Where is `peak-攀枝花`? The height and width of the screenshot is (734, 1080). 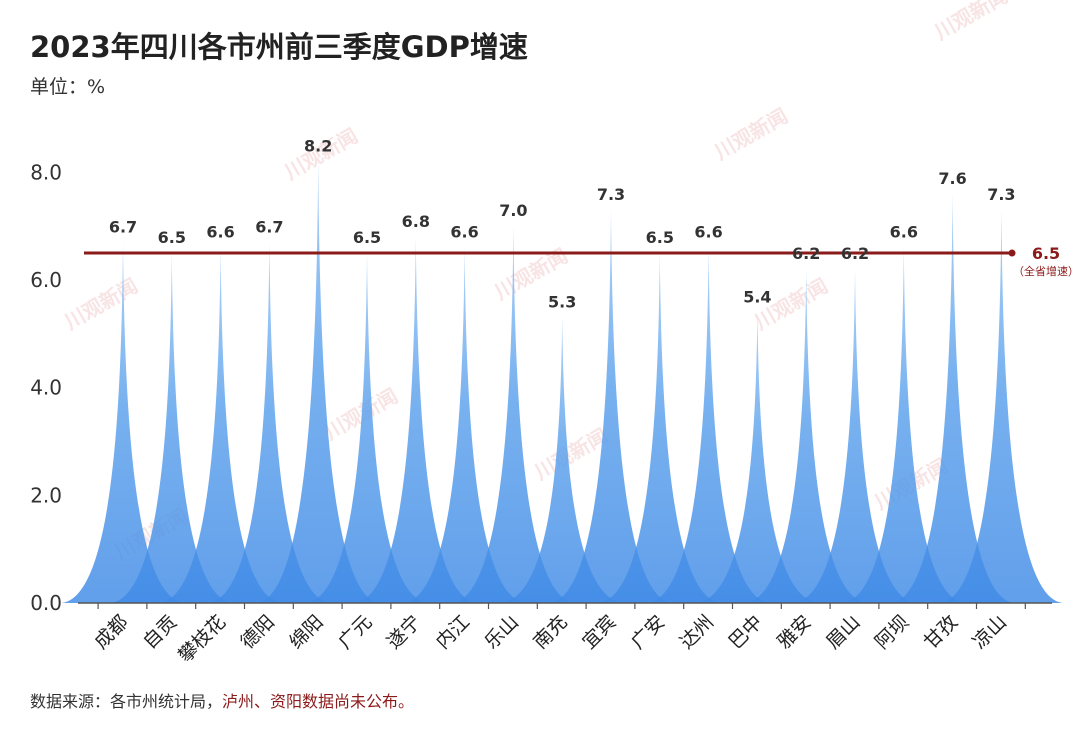
peak-攀枝花 is located at coordinates (220, 425).